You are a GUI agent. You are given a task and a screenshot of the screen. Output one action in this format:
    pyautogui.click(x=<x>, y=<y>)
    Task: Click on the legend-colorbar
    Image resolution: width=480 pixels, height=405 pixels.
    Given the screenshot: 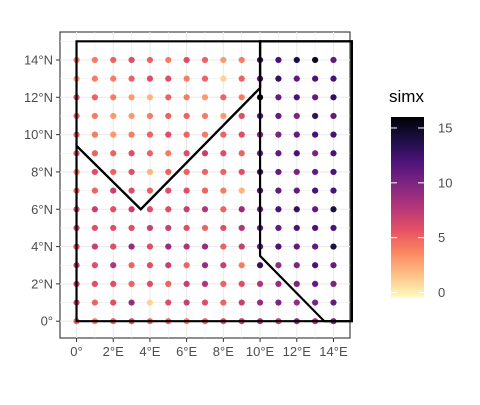 What is the action you would take?
    pyautogui.click(x=407, y=207)
    